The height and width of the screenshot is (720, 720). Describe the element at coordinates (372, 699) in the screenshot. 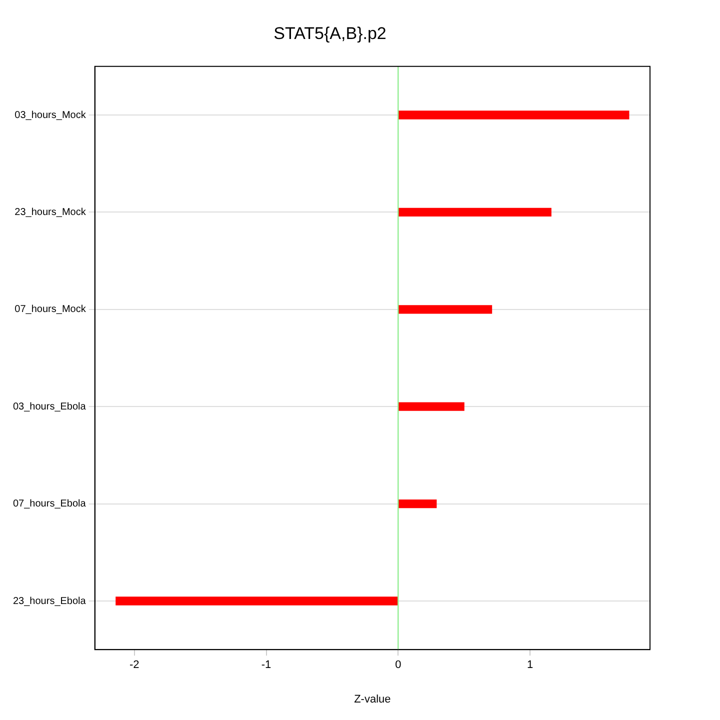

I see `x-axis-title: Z-value` at that location.